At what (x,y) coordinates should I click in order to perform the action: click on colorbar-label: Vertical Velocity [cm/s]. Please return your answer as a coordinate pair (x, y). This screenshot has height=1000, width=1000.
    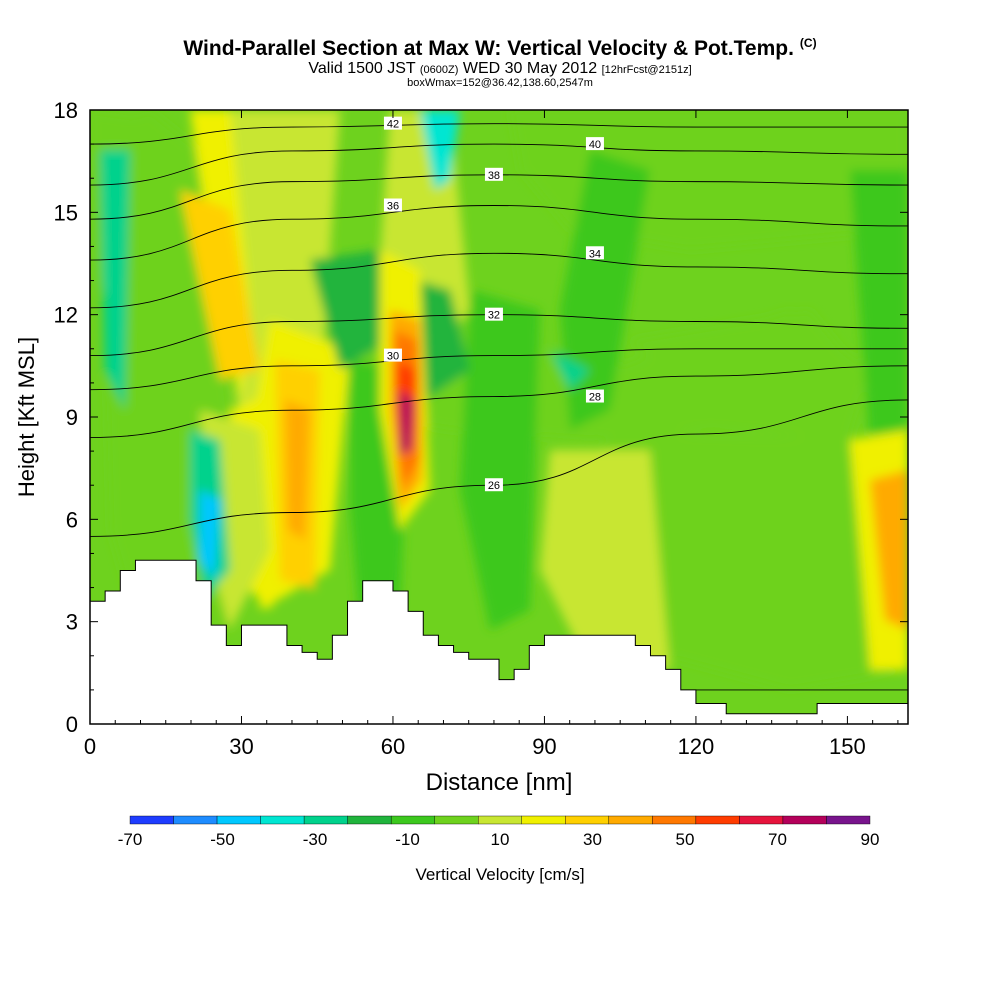
    Looking at the image, I should click on (499, 874).